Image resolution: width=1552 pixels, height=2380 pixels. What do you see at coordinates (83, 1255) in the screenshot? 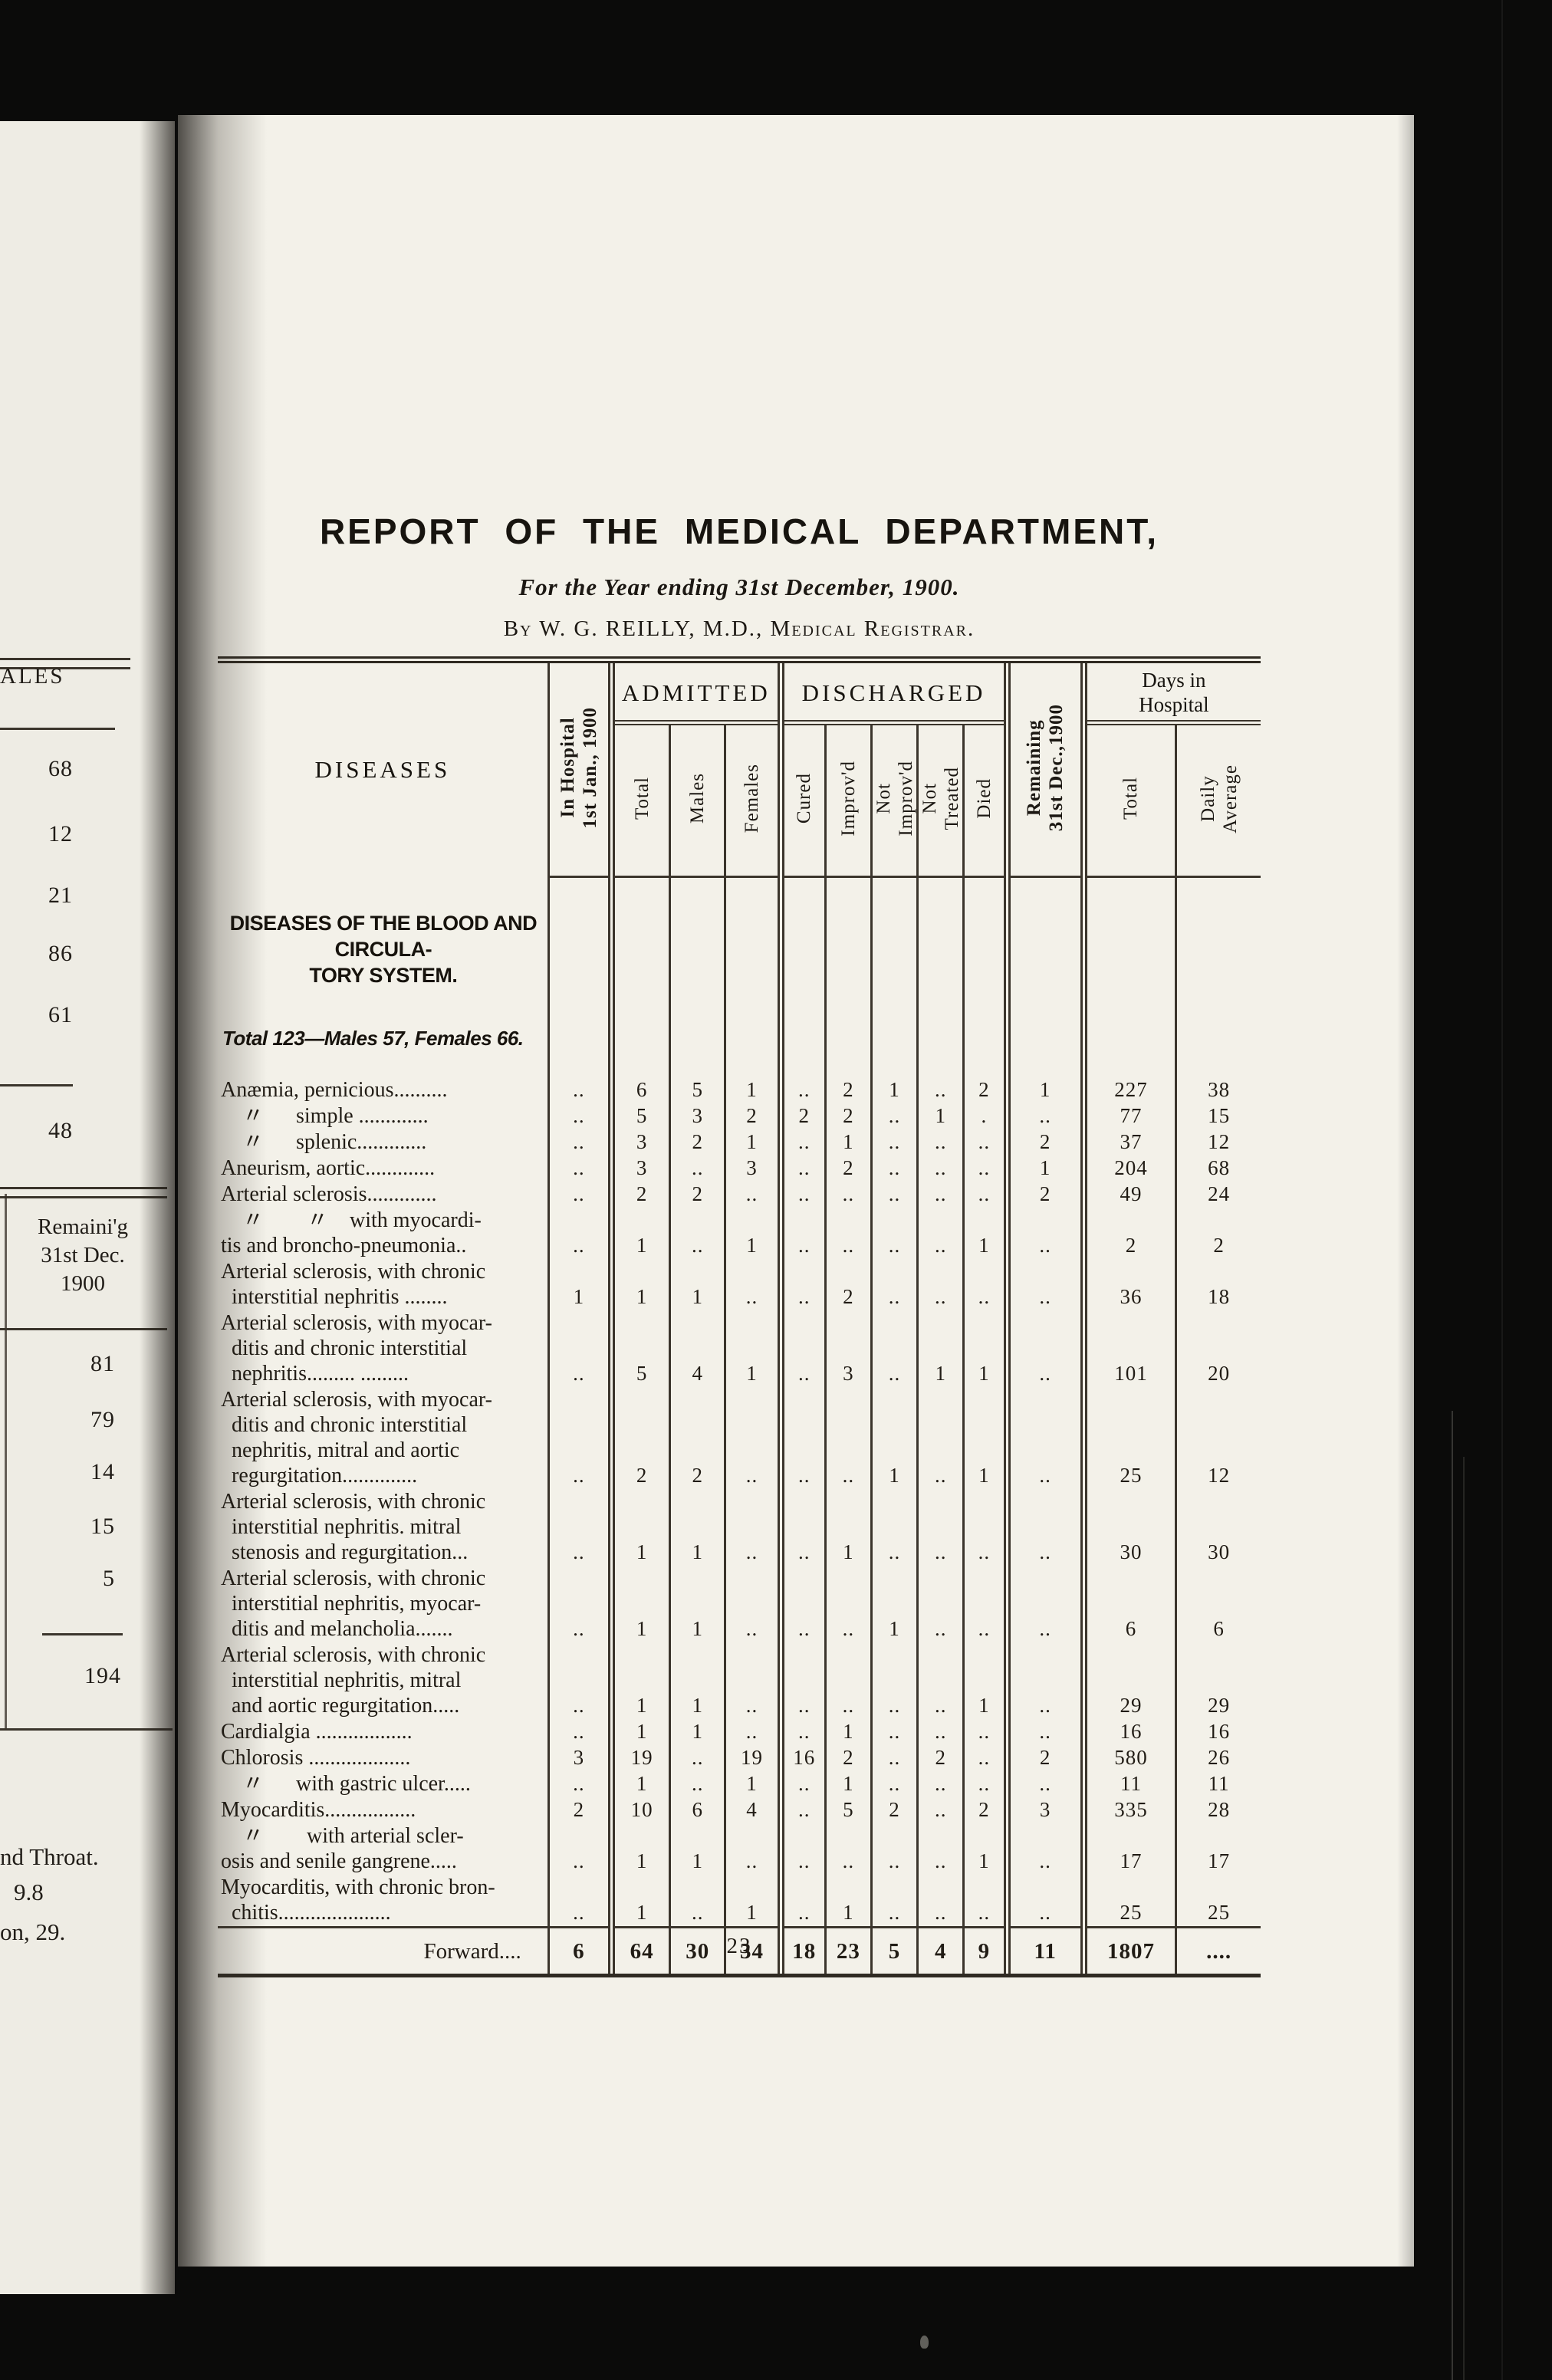
I see `left-page-remaining-header: Remaini'g 31st Dec. 1900` at bounding box center [83, 1255].